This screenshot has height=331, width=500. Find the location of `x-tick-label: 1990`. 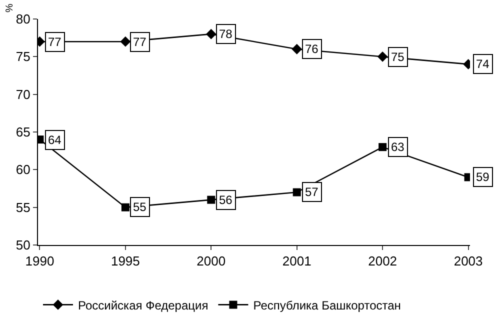

x-tick-label: 1990 is located at coordinates (39, 261).